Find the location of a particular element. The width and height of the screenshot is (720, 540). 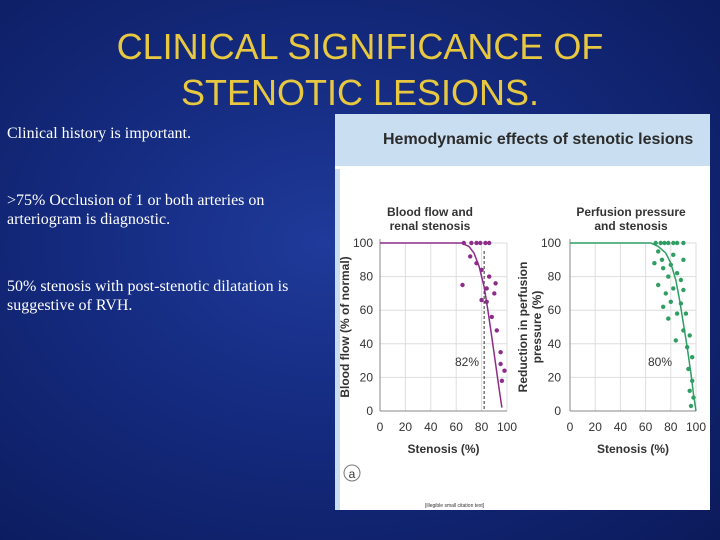

figure-header: Hemodynamic effects of stenotic lesions is located at coordinates (522, 141).